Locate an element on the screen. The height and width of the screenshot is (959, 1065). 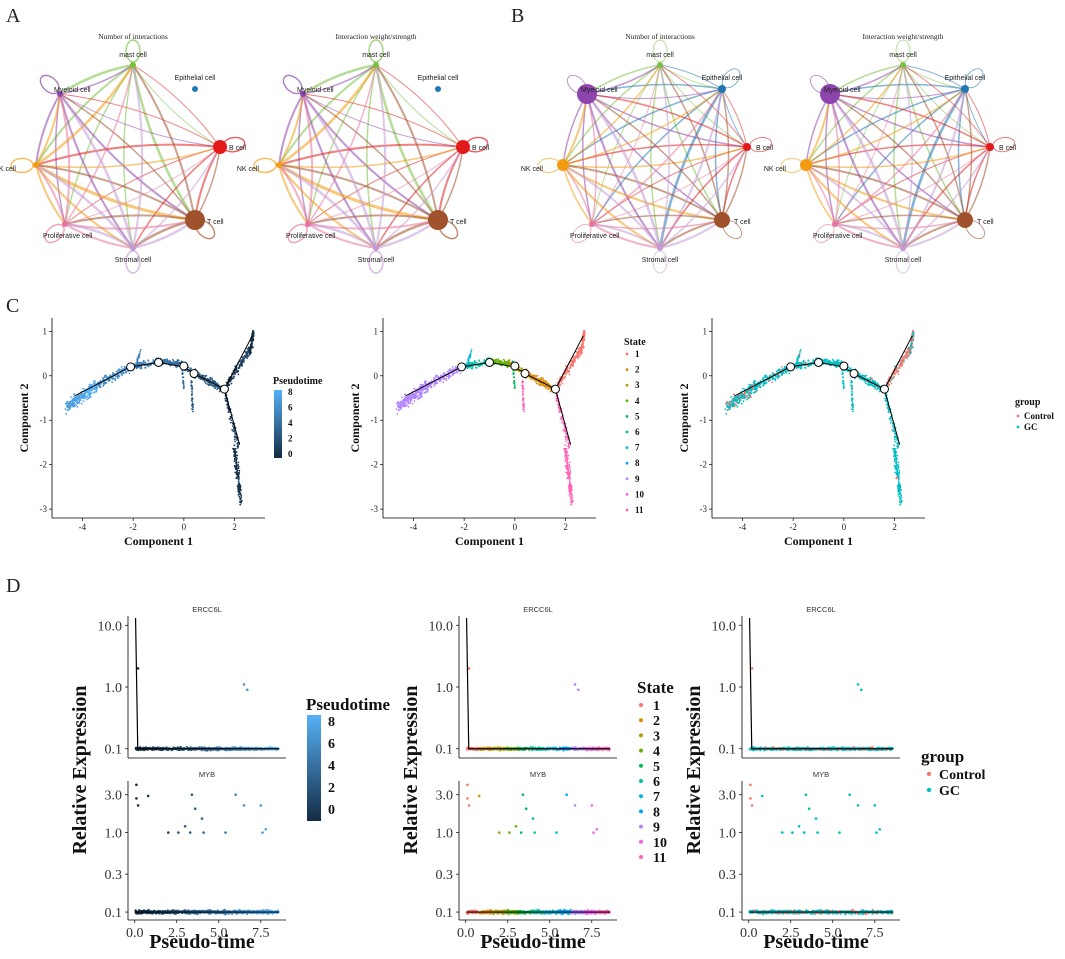
y-axis-title: Component 2 is located at coordinates (684, 417).